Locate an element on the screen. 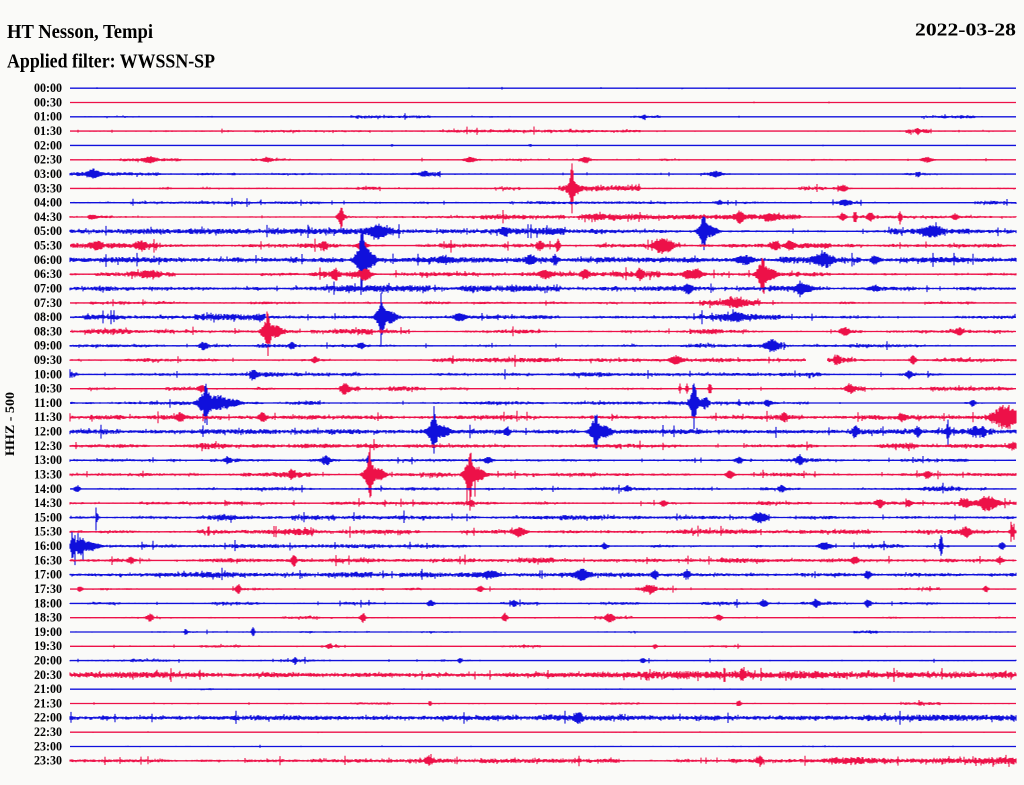 This screenshot has height=785, width=1024. svg-text: 14:30 is located at coordinates (48, 502).